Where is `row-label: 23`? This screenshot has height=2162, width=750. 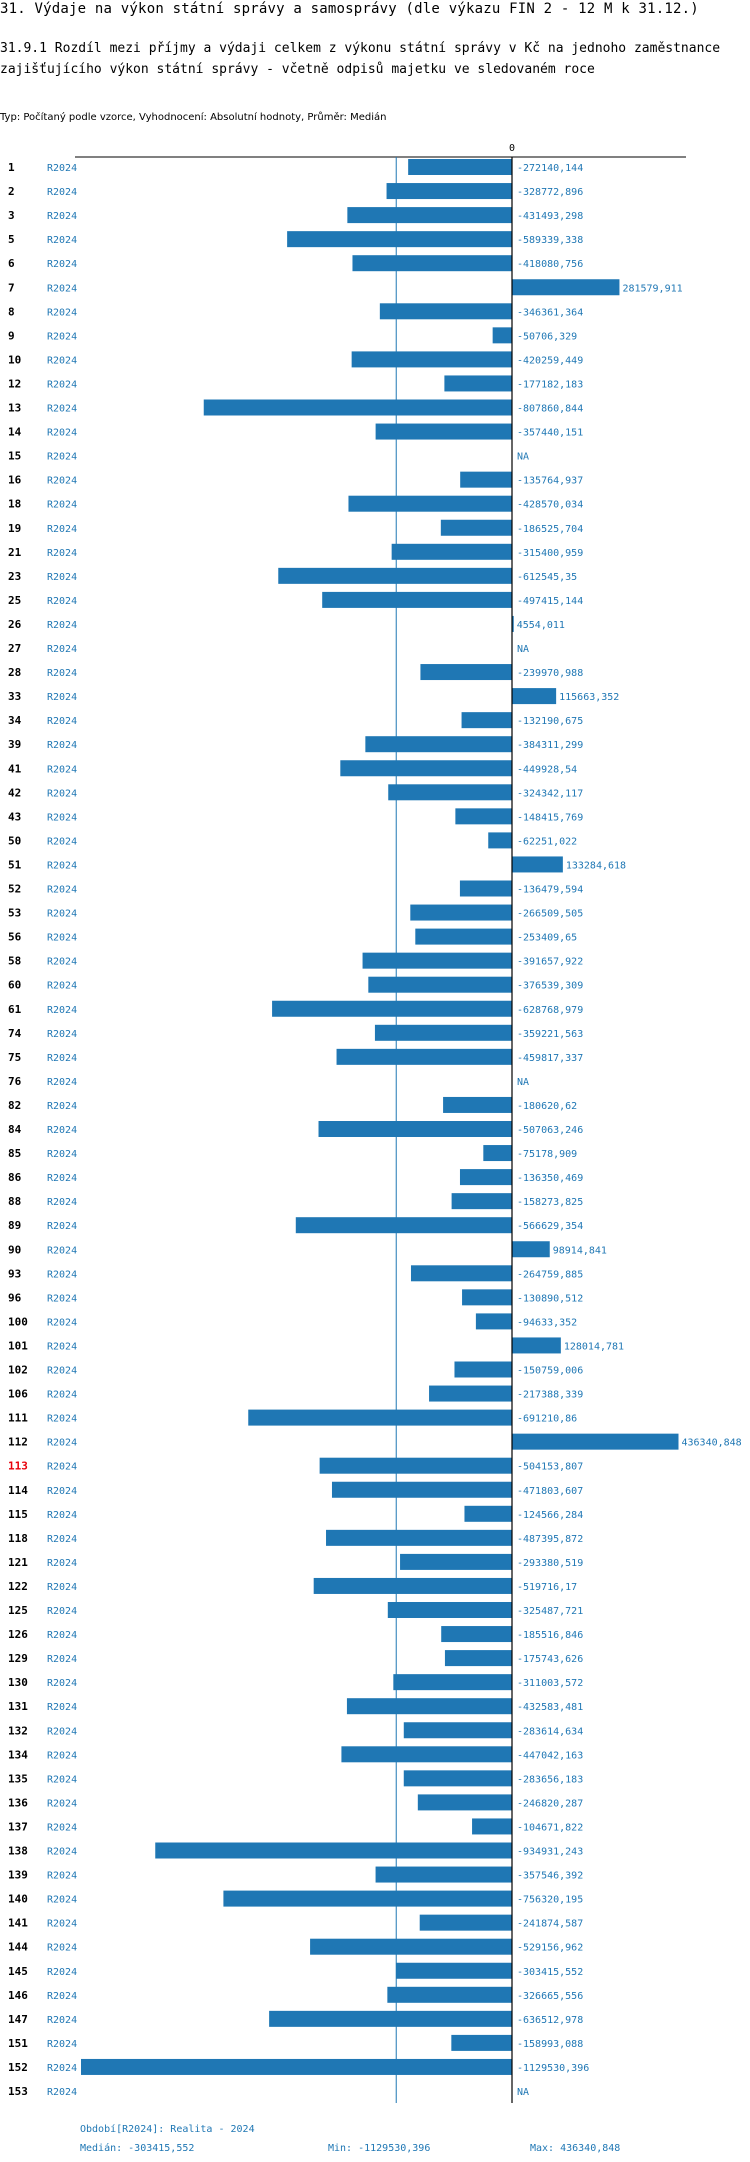
row-label: 23 is located at coordinates (14, 576).